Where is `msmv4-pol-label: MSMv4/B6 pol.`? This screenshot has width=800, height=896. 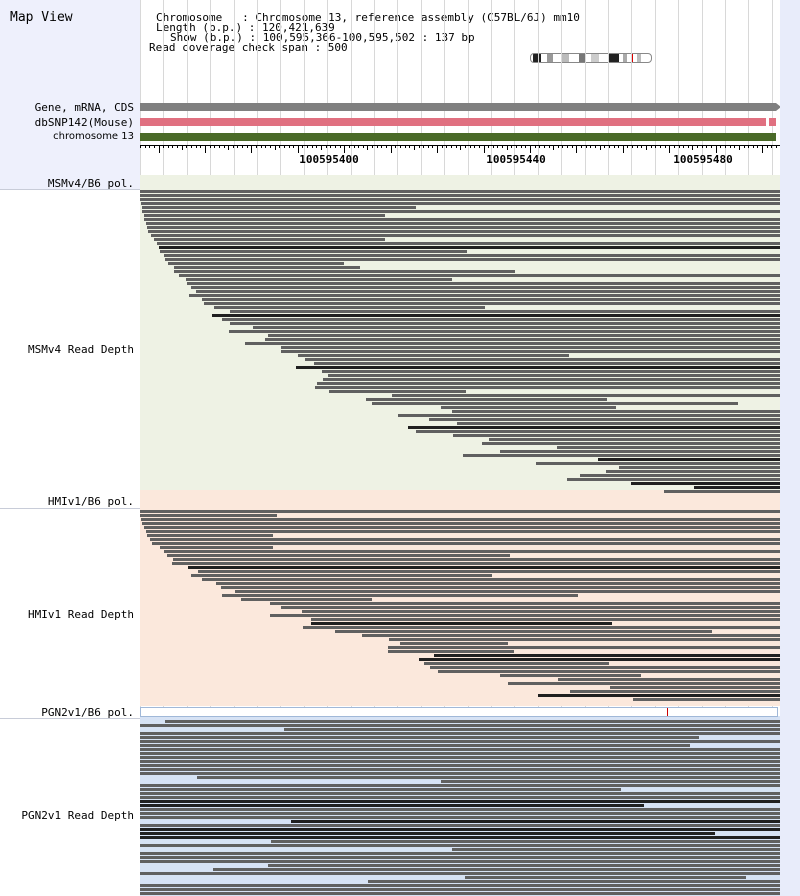 msmv4-pol-label: MSMv4/B6 pol. is located at coordinates (90, 183).